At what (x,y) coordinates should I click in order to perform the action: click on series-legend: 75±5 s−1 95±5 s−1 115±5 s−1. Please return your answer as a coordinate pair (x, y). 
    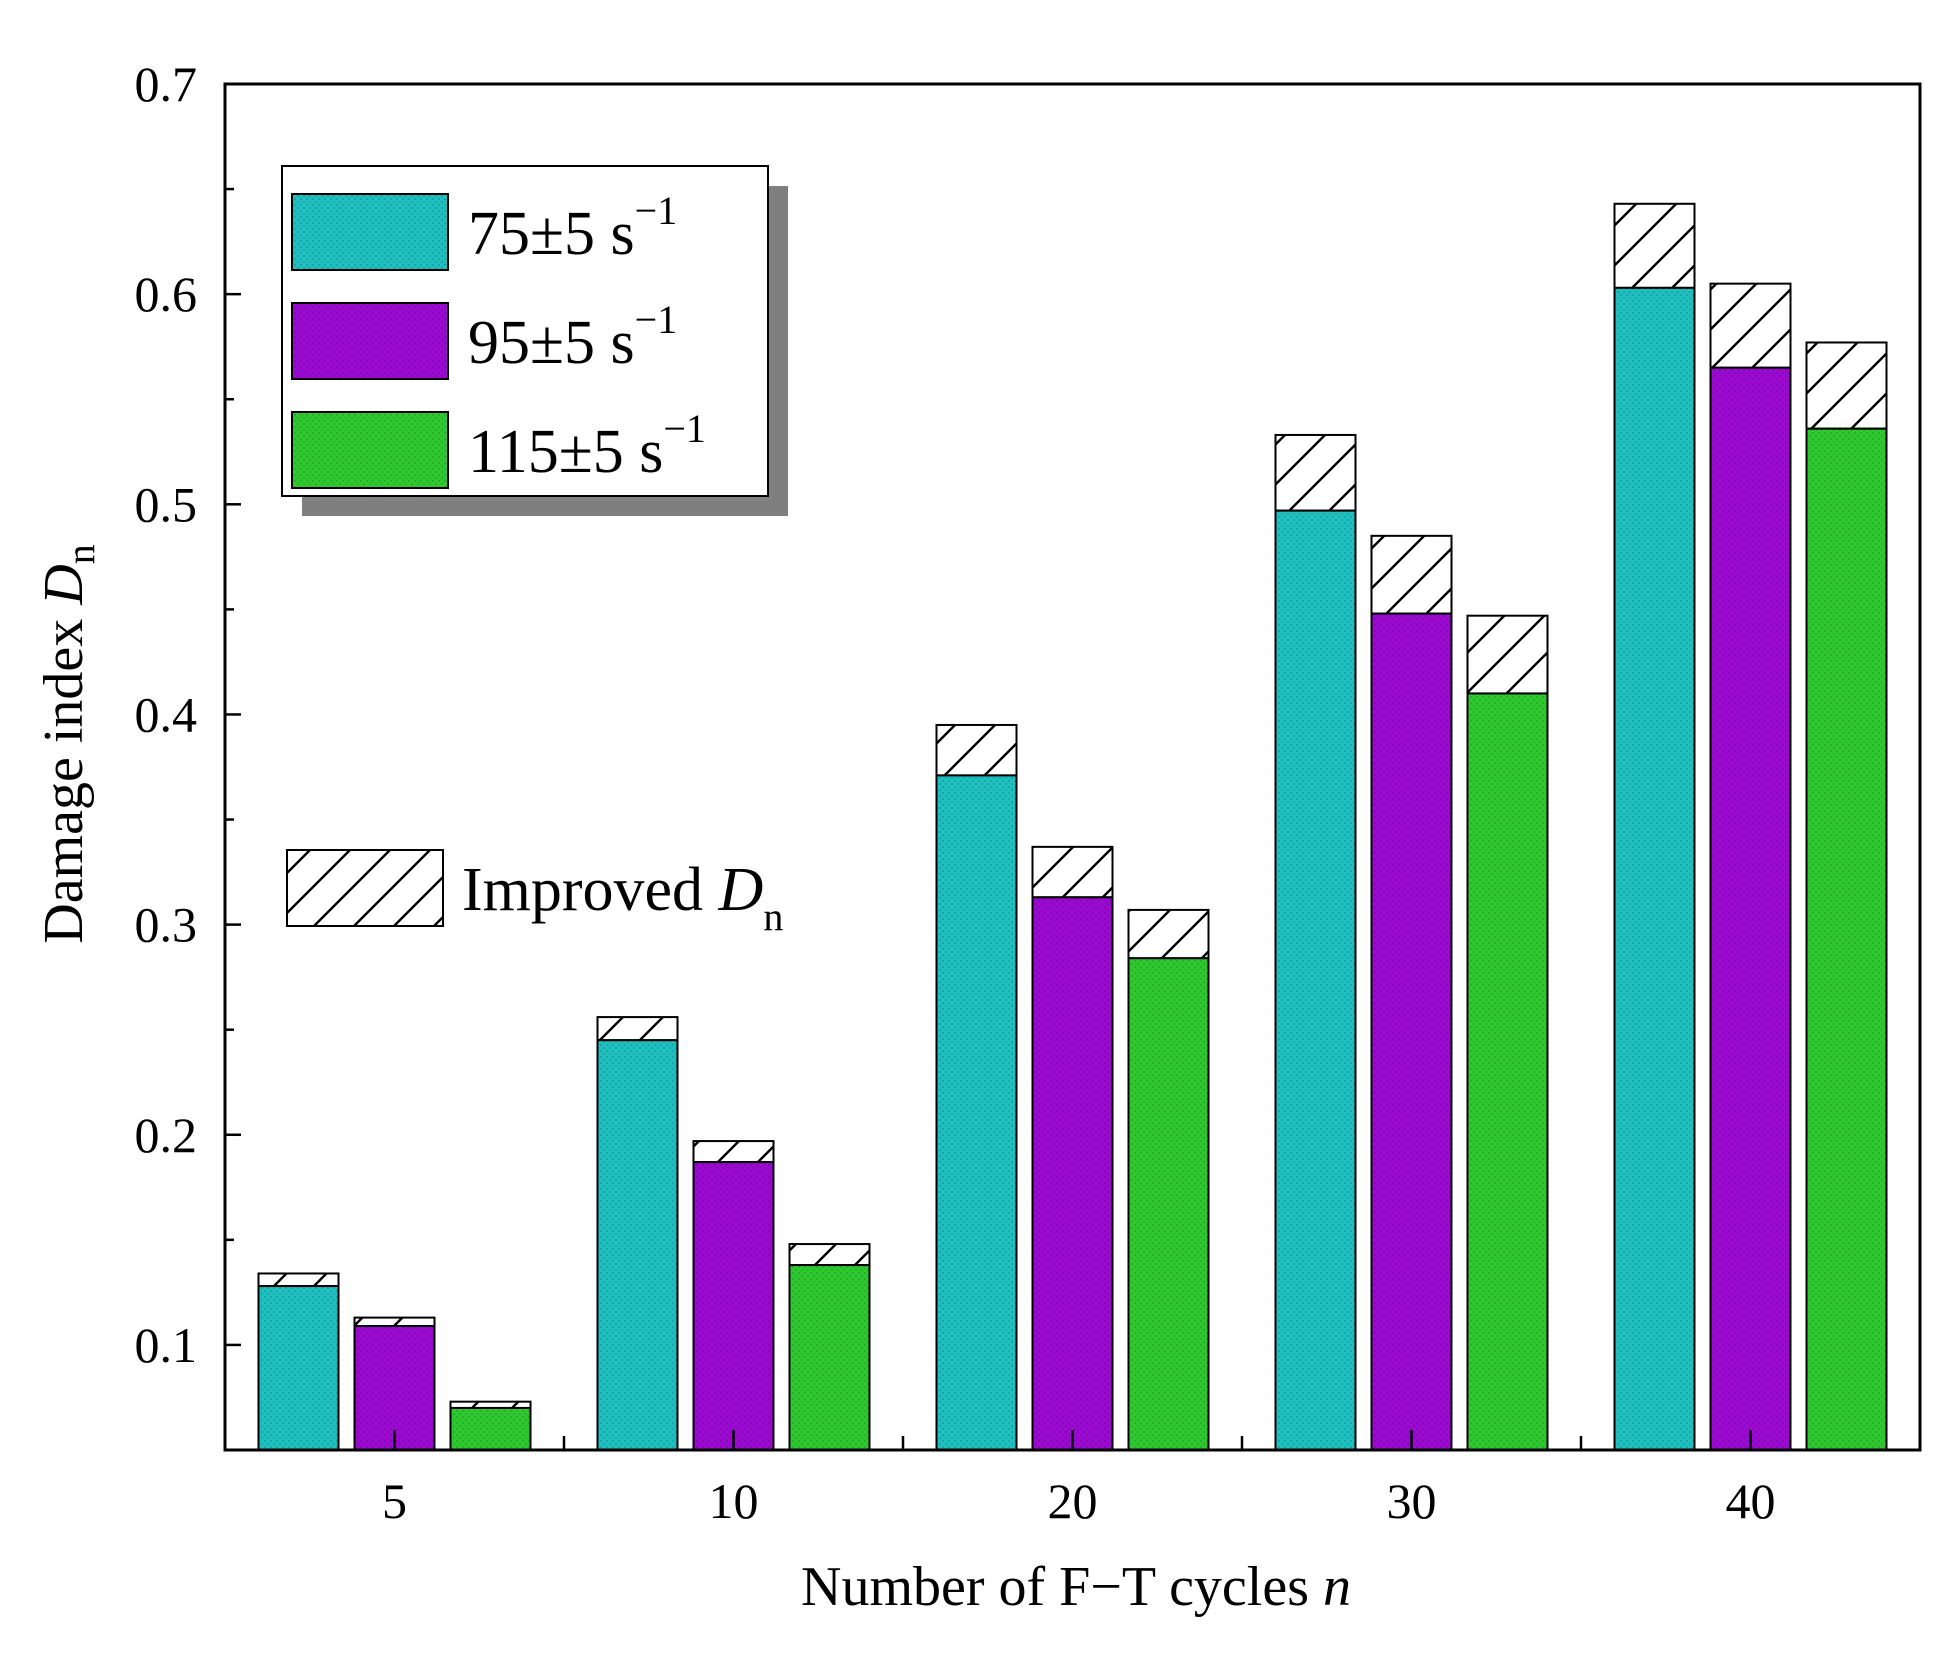
    Looking at the image, I should click on (534, 340).